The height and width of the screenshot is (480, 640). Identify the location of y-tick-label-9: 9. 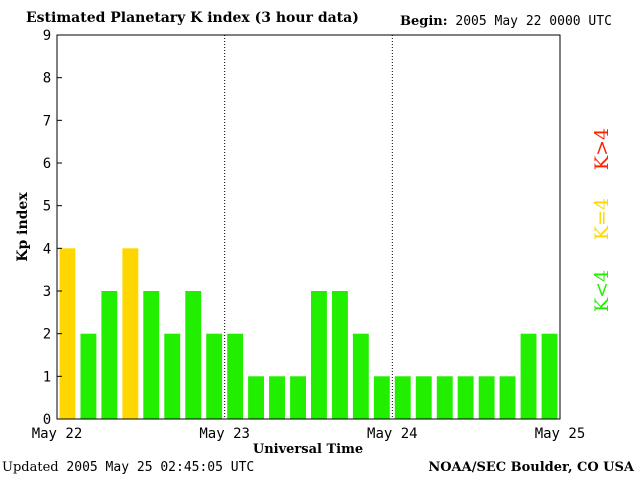
(47, 36).